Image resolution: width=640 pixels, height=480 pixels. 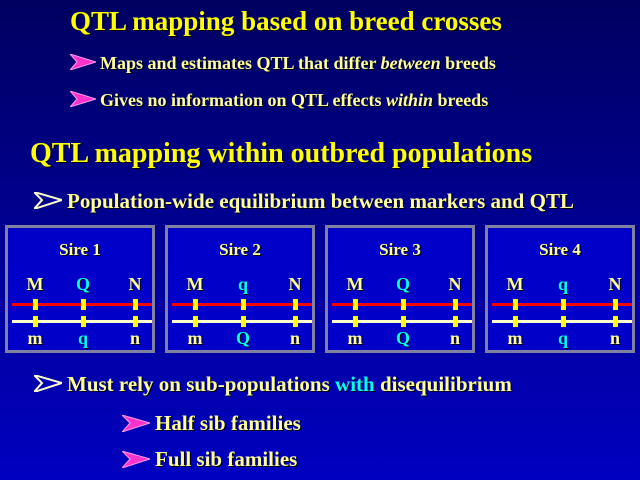 I want to click on sire-title: Sire 3, so click(x=400, y=249).